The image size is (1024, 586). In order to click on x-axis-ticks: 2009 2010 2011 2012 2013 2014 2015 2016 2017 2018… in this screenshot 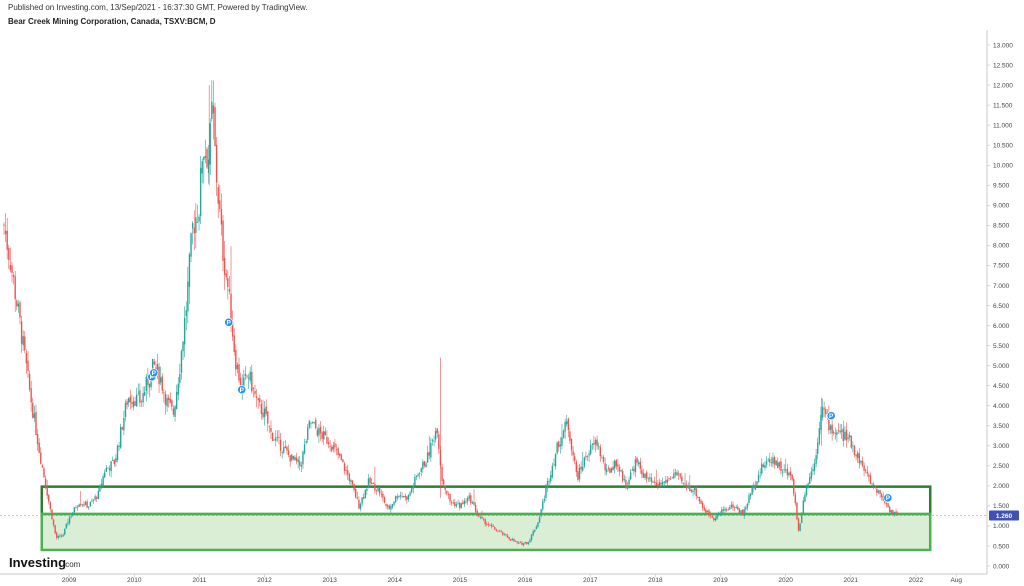, I will do `click(512, 579)`.